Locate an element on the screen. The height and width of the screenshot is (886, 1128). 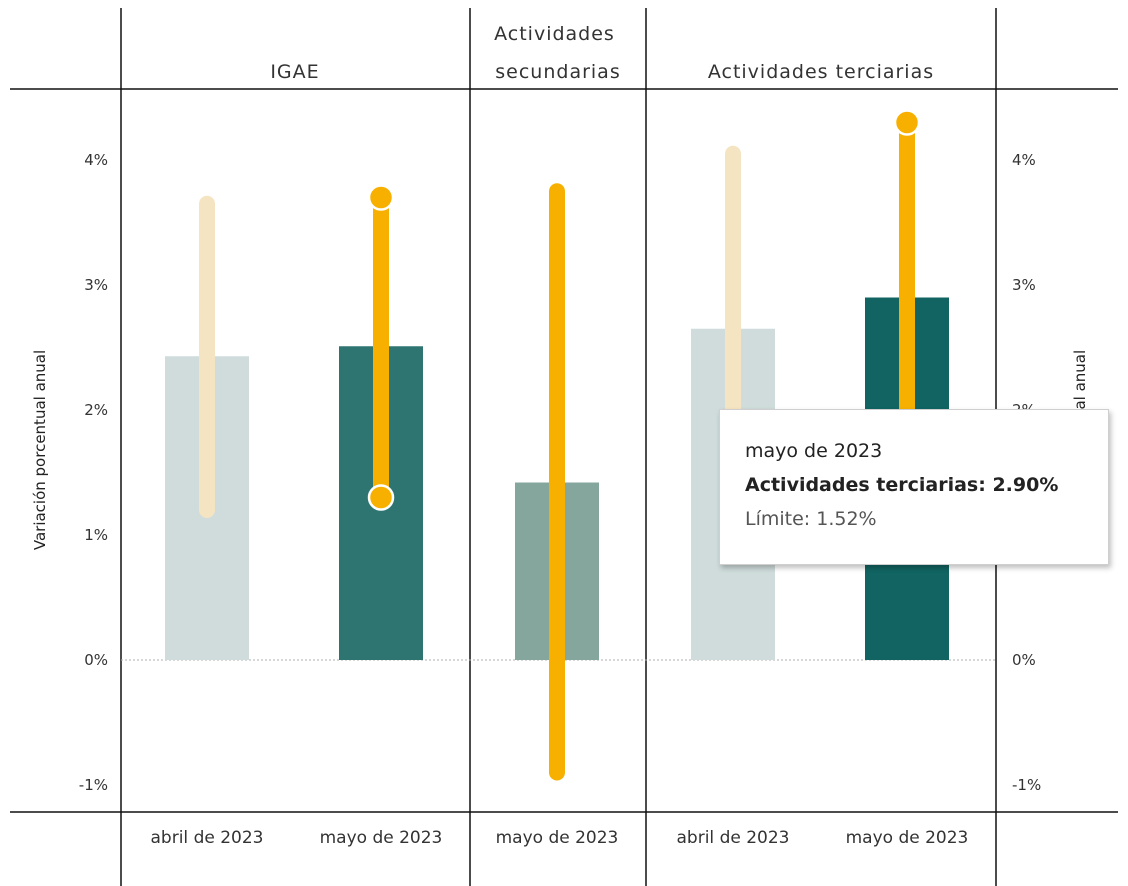
y-axis-title-left: Variación porcentual anual is located at coordinates (40, 450).